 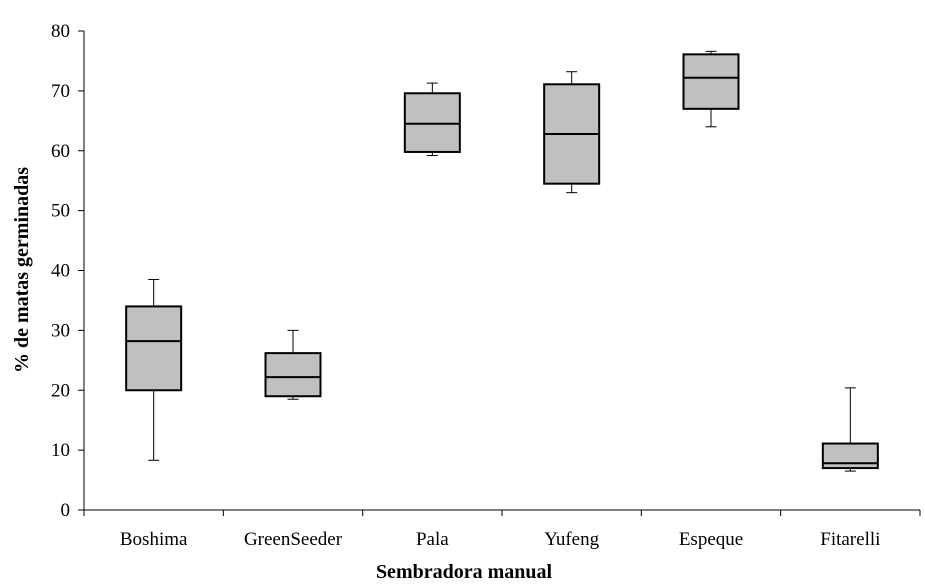 I want to click on box-espeque, so click(x=711, y=89).